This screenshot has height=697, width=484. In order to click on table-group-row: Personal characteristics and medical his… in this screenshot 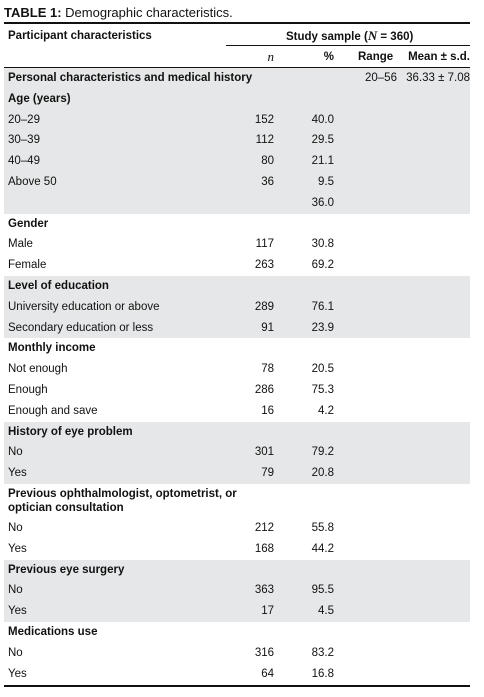, I will do `click(237, 78)`.